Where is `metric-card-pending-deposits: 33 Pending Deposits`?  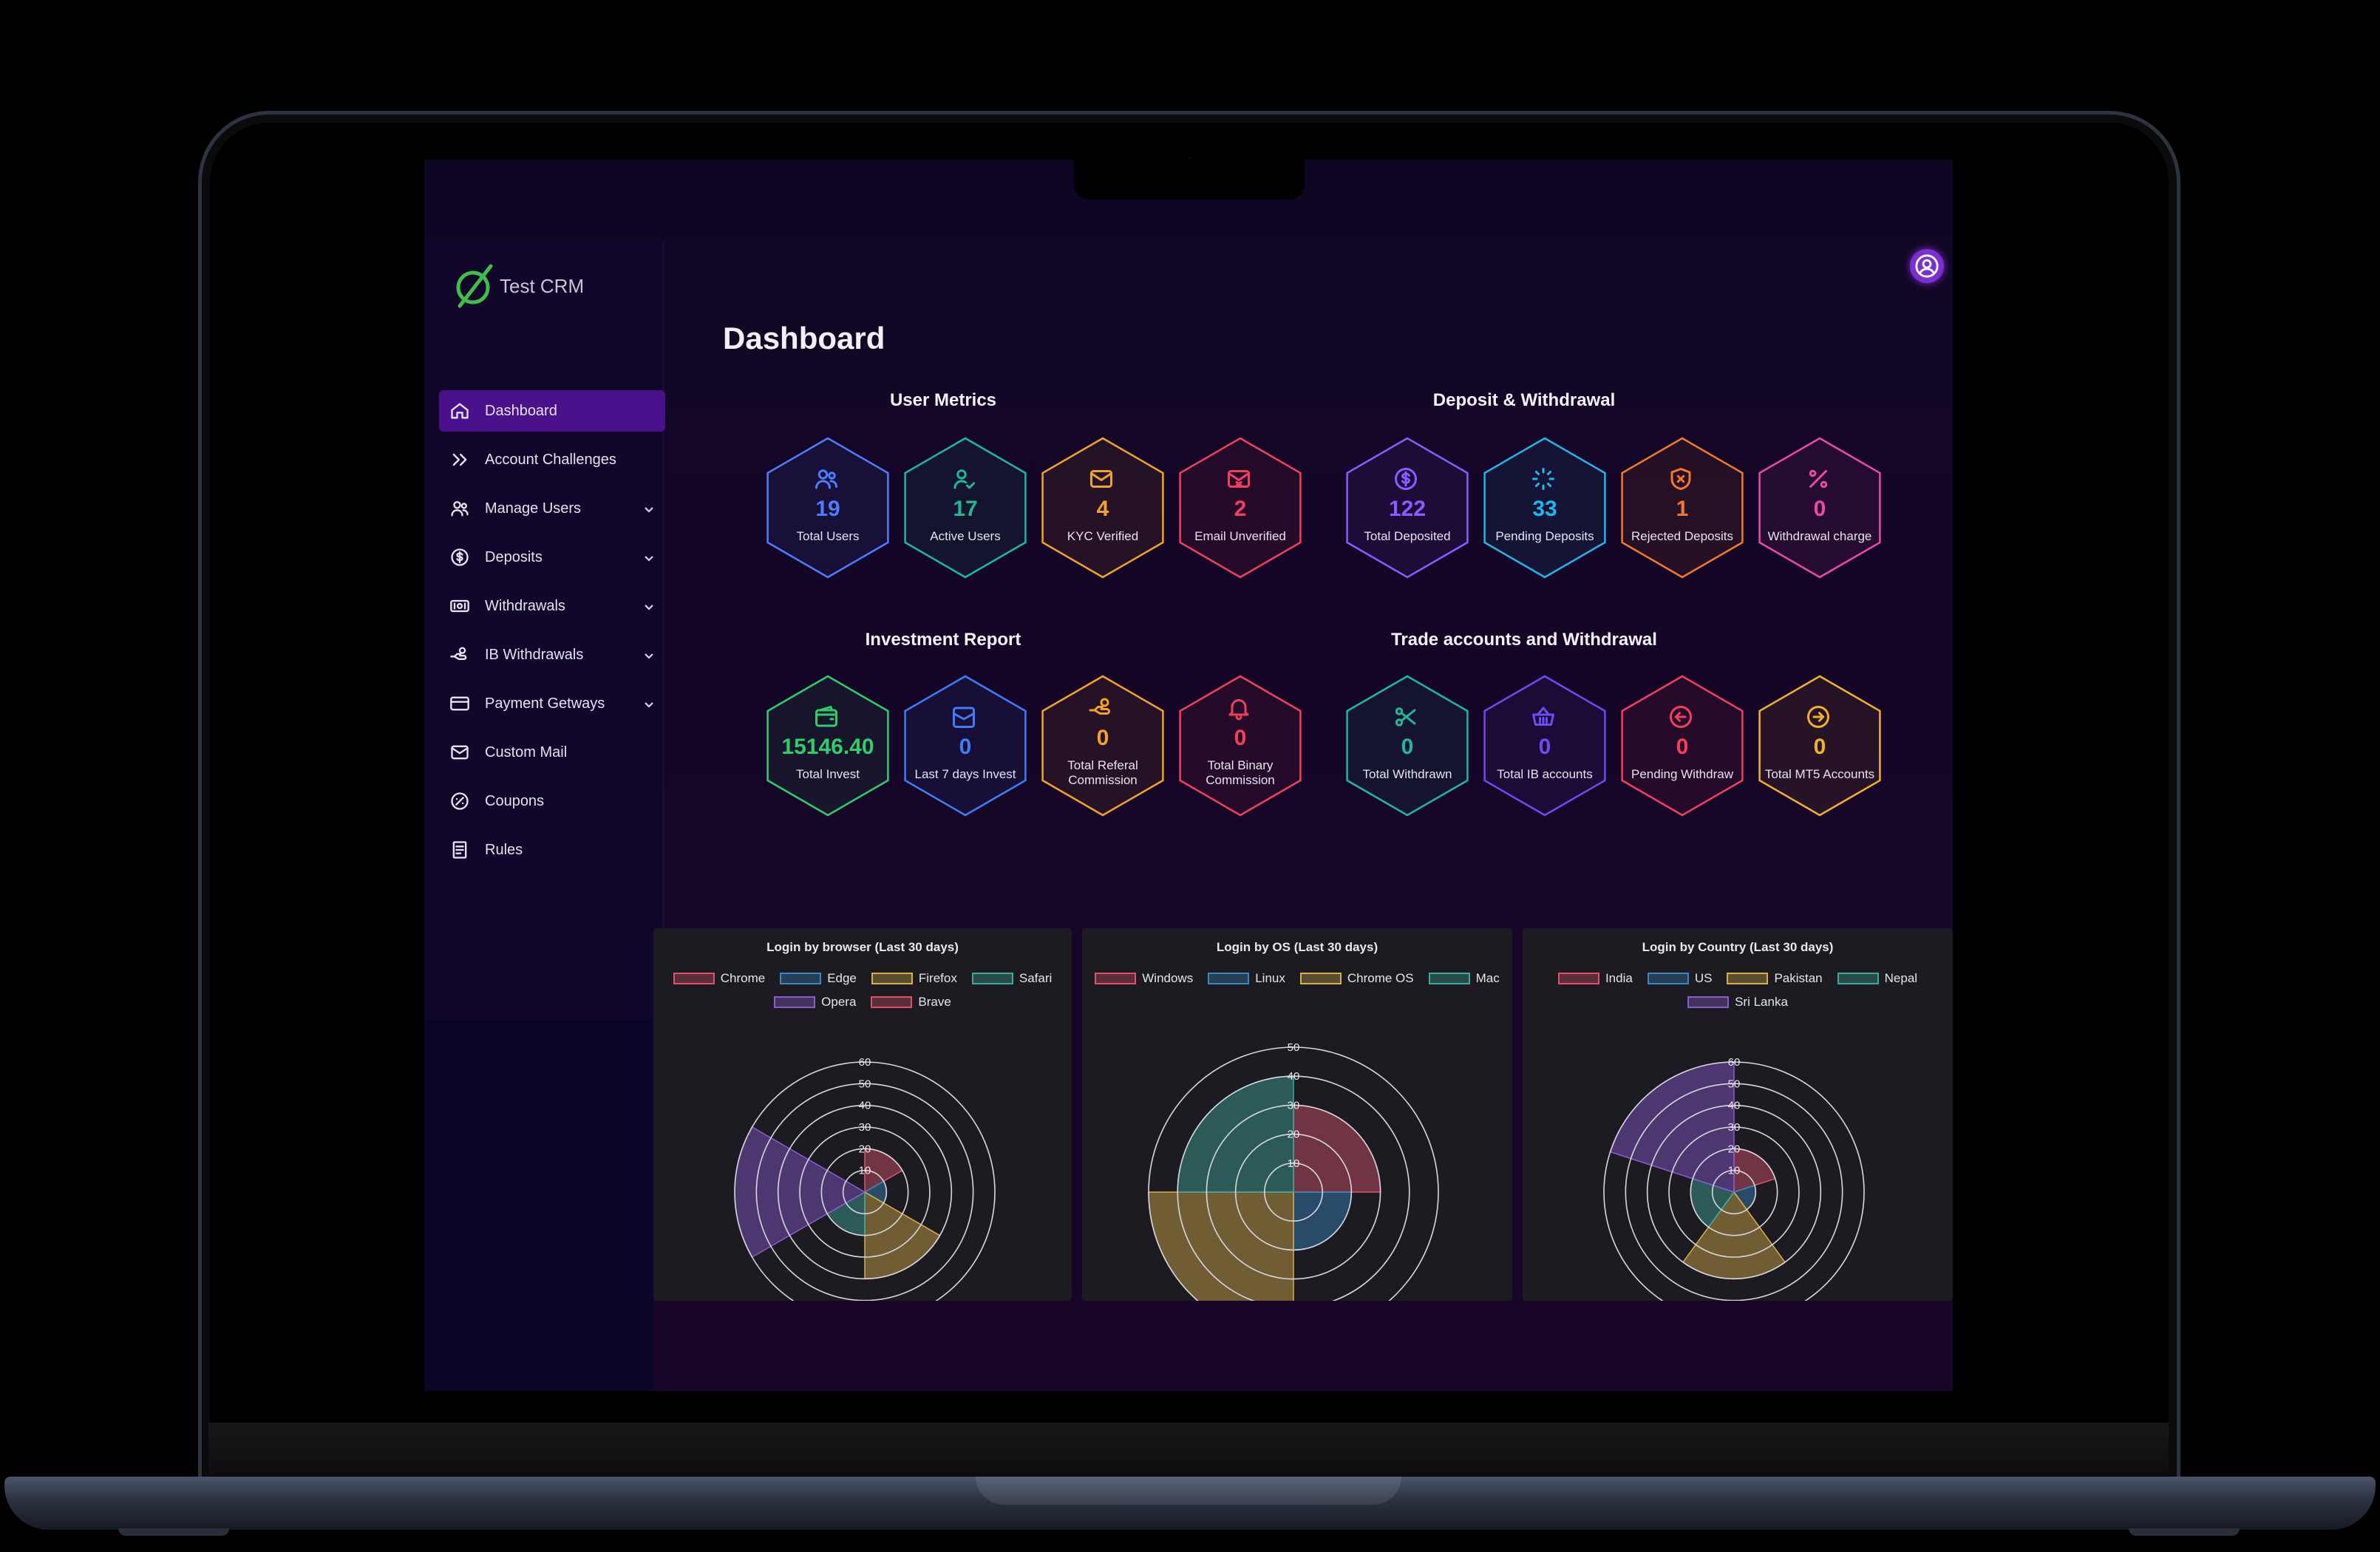 metric-card-pending-deposits: 33 Pending Deposits is located at coordinates (1545, 507).